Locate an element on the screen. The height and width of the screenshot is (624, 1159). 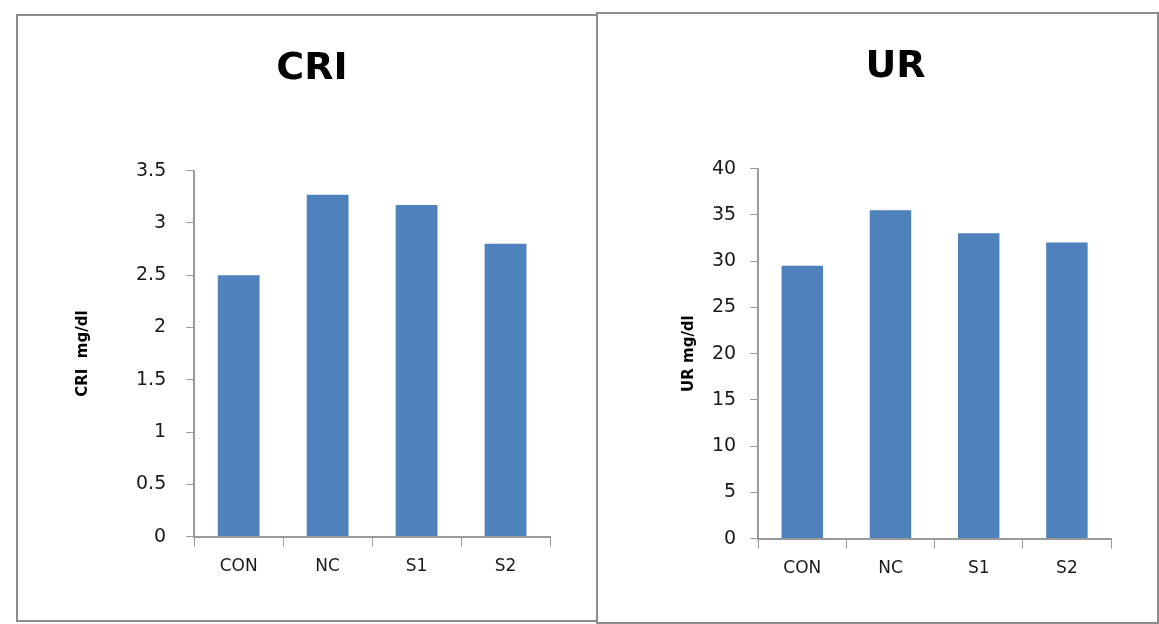
y-tick-label: 2 is located at coordinates (160, 325).